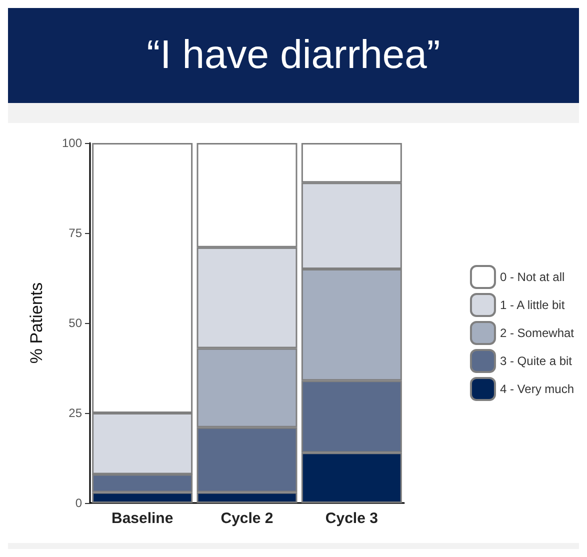 This screenshot has height=557, width=587. What do you see at coordinates (247, 518) in the screenshot?
I see `x-tick-label: Cycle 2` at bounding box center [247, 518].